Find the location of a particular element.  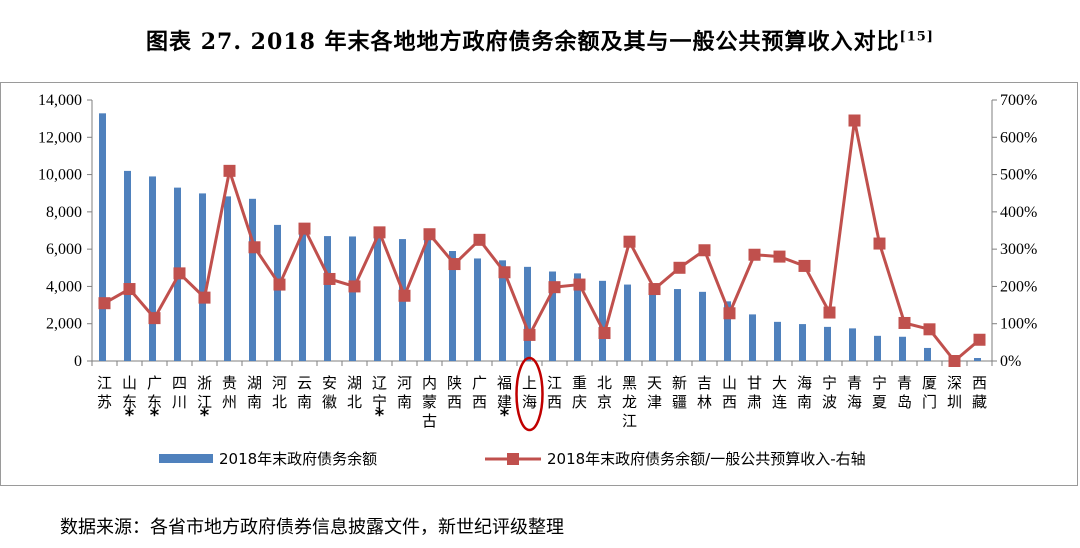

category-label: 山东* is located at coordinates (129, 400).